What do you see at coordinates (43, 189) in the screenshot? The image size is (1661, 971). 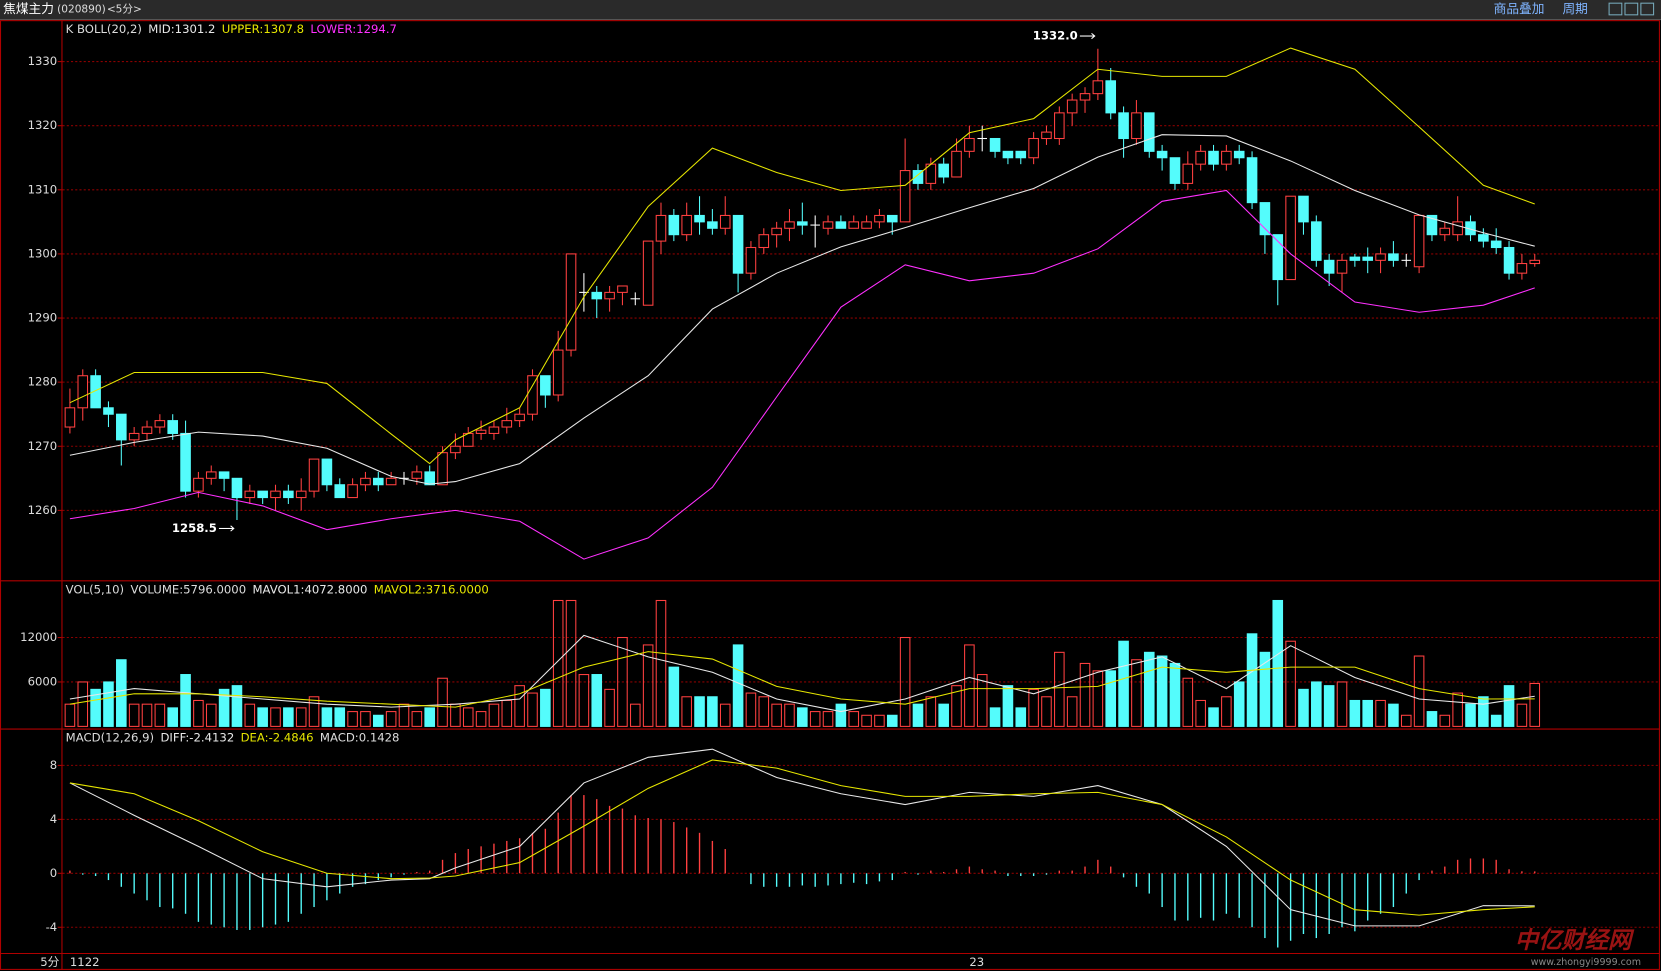 I see `y-tick-label: 1310` at bounding box center [43, 189].